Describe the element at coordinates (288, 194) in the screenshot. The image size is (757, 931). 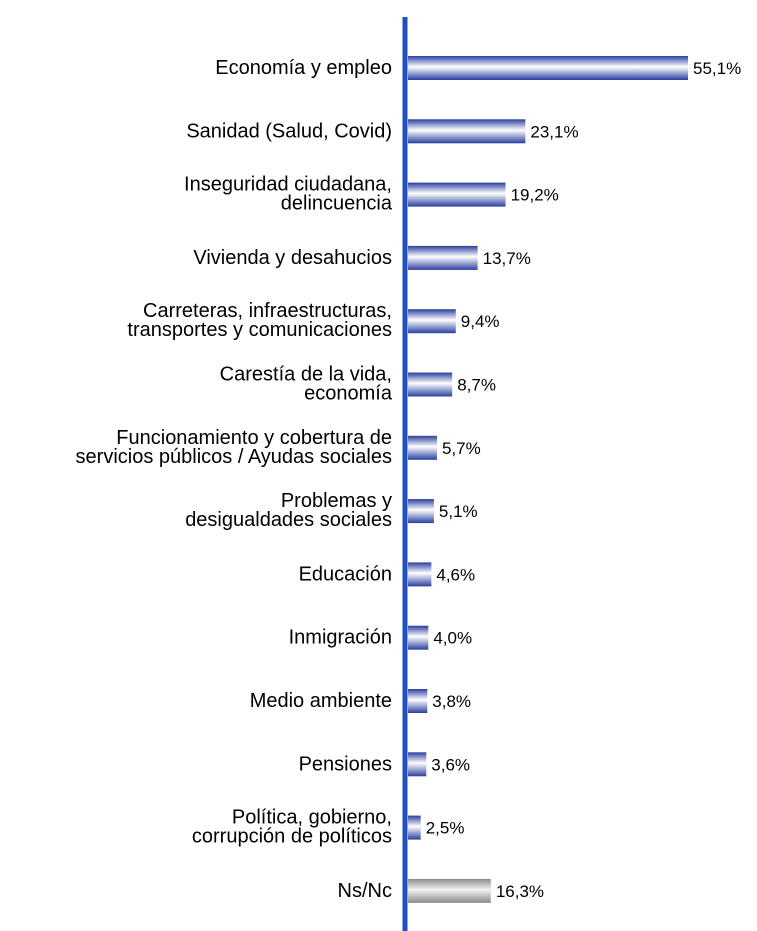
I see `category-label-2: Inseguridad ciudadana, delincuencia` at that location.